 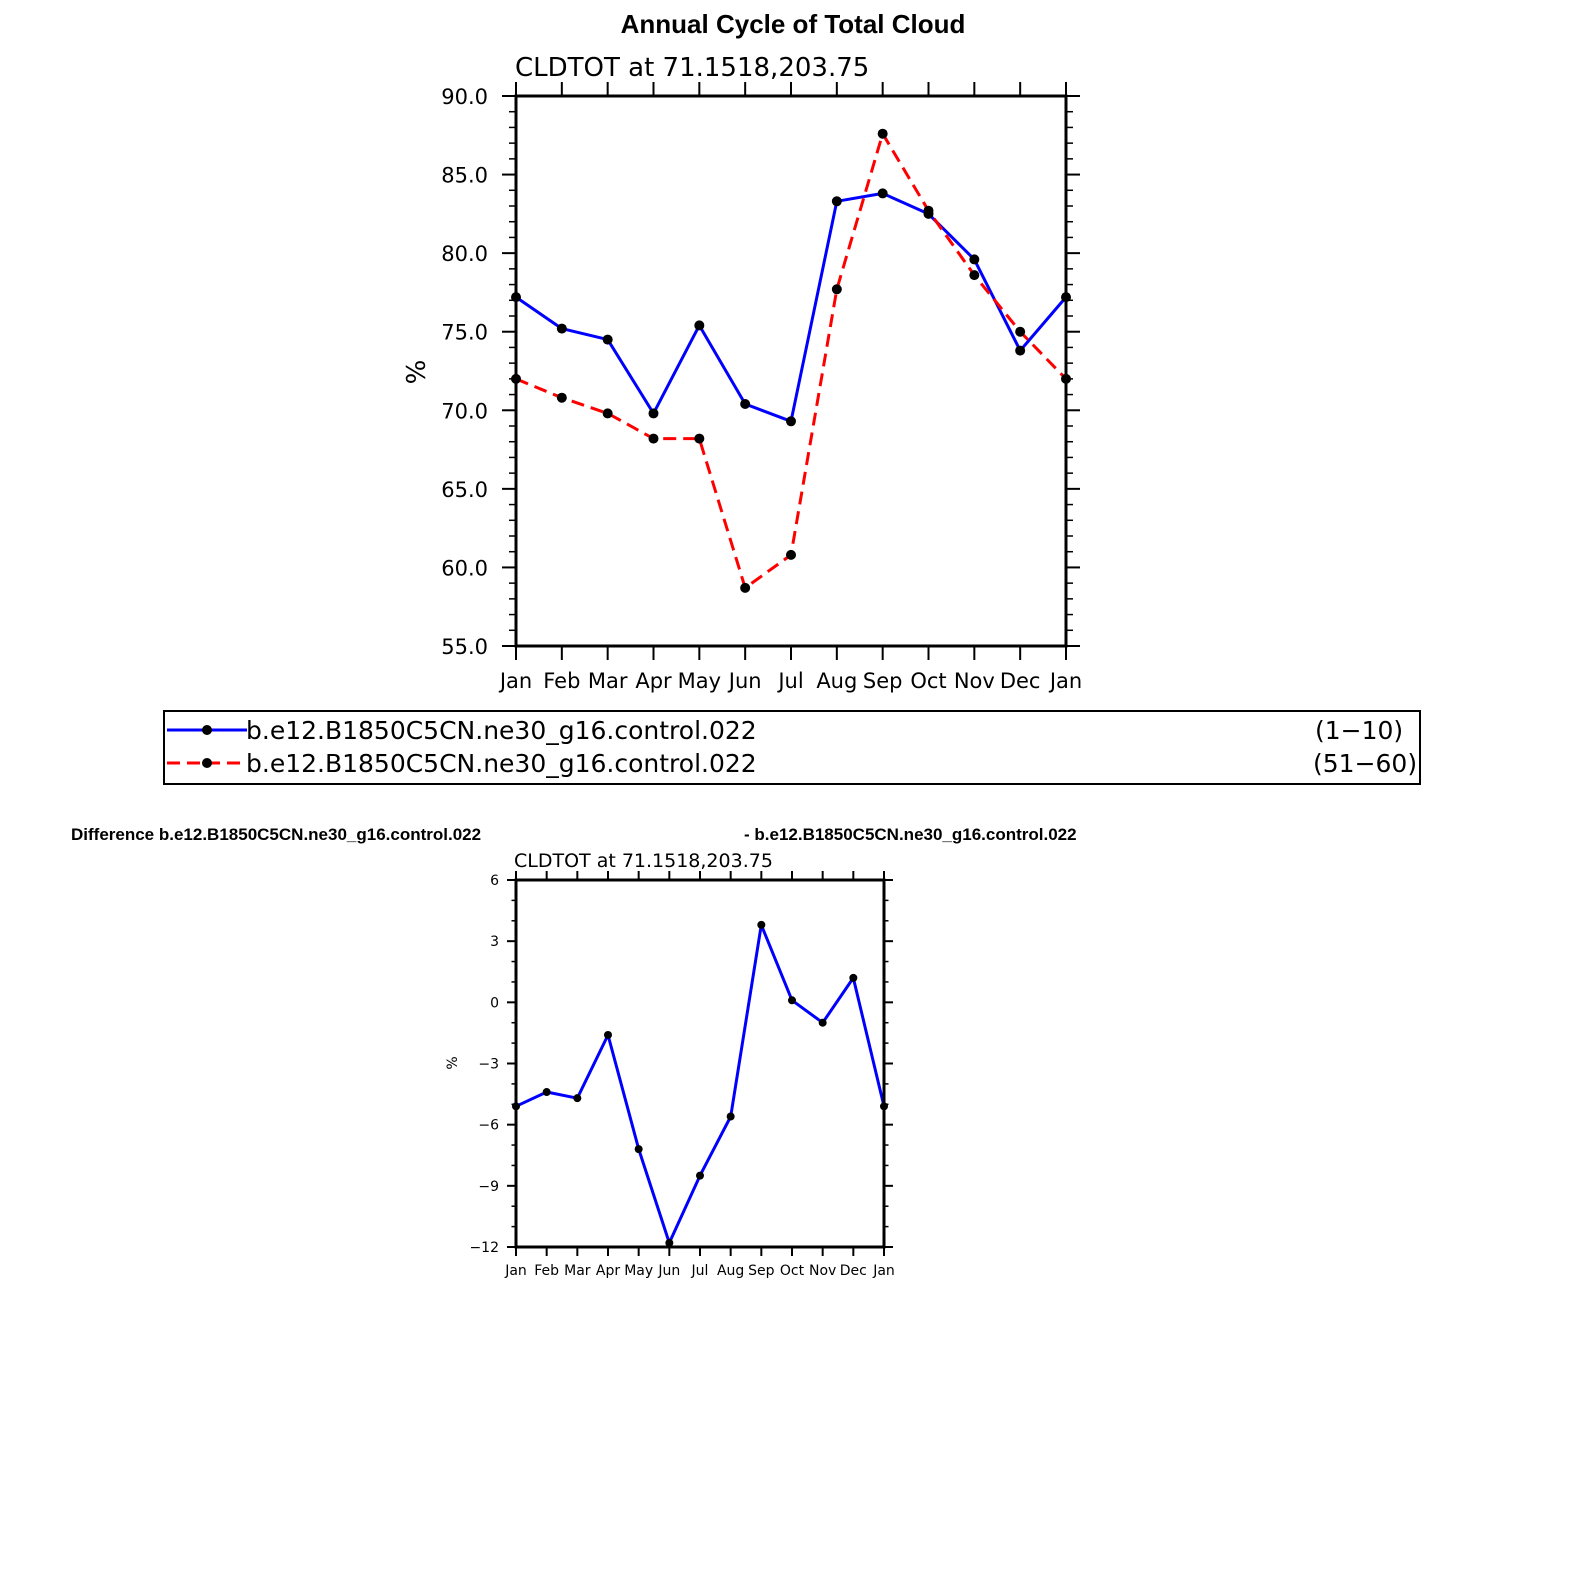 I want to click on legend-label-series-1: b.e12.B1850C5CN.ne30_g16.control.022, so click(x=501, y=730).